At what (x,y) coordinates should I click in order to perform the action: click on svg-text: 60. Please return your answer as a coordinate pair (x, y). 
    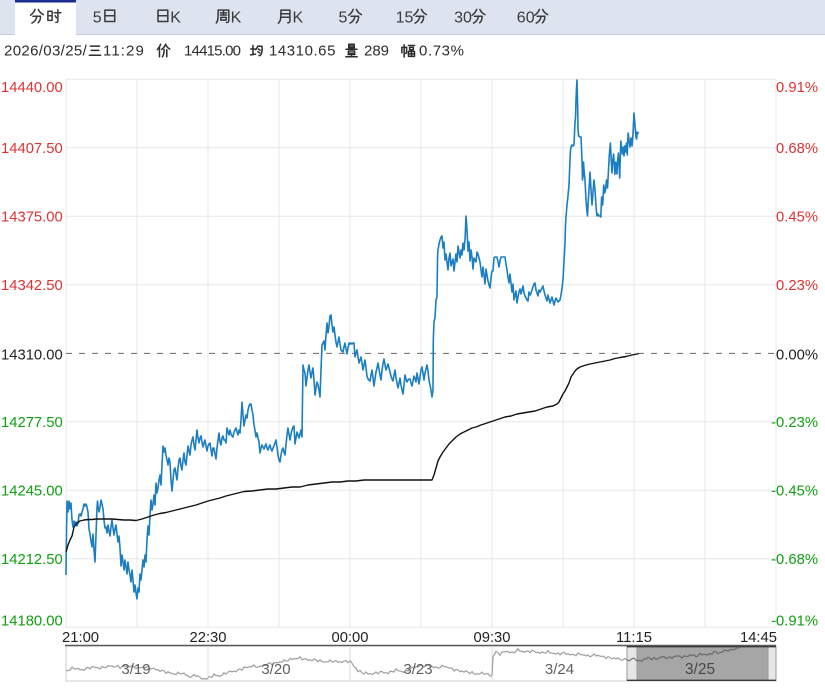
    Looking at the image, I should click on (526, 18).